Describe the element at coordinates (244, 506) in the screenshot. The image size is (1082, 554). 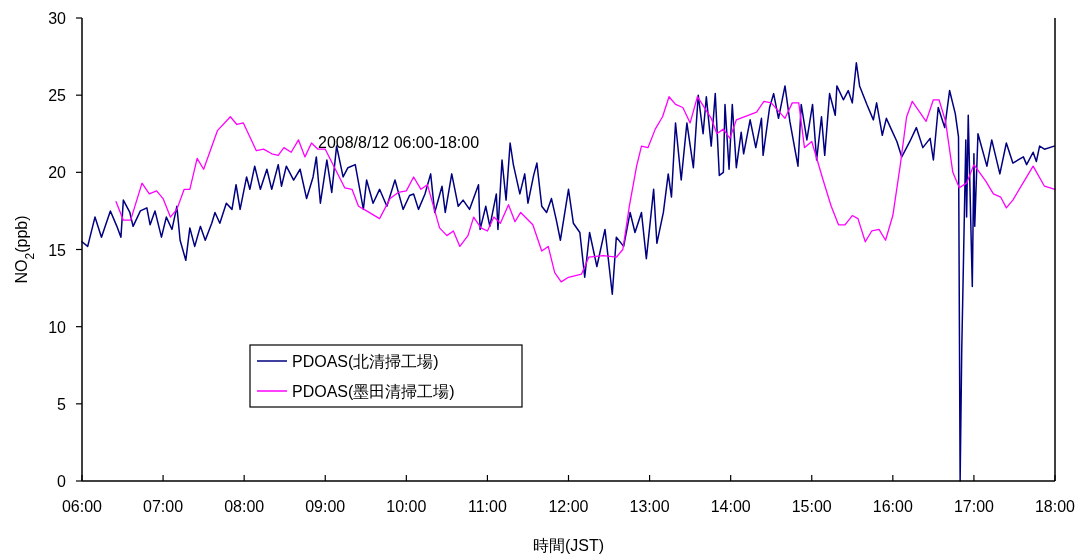
I see `x-tick-label: 08:00` at that location.